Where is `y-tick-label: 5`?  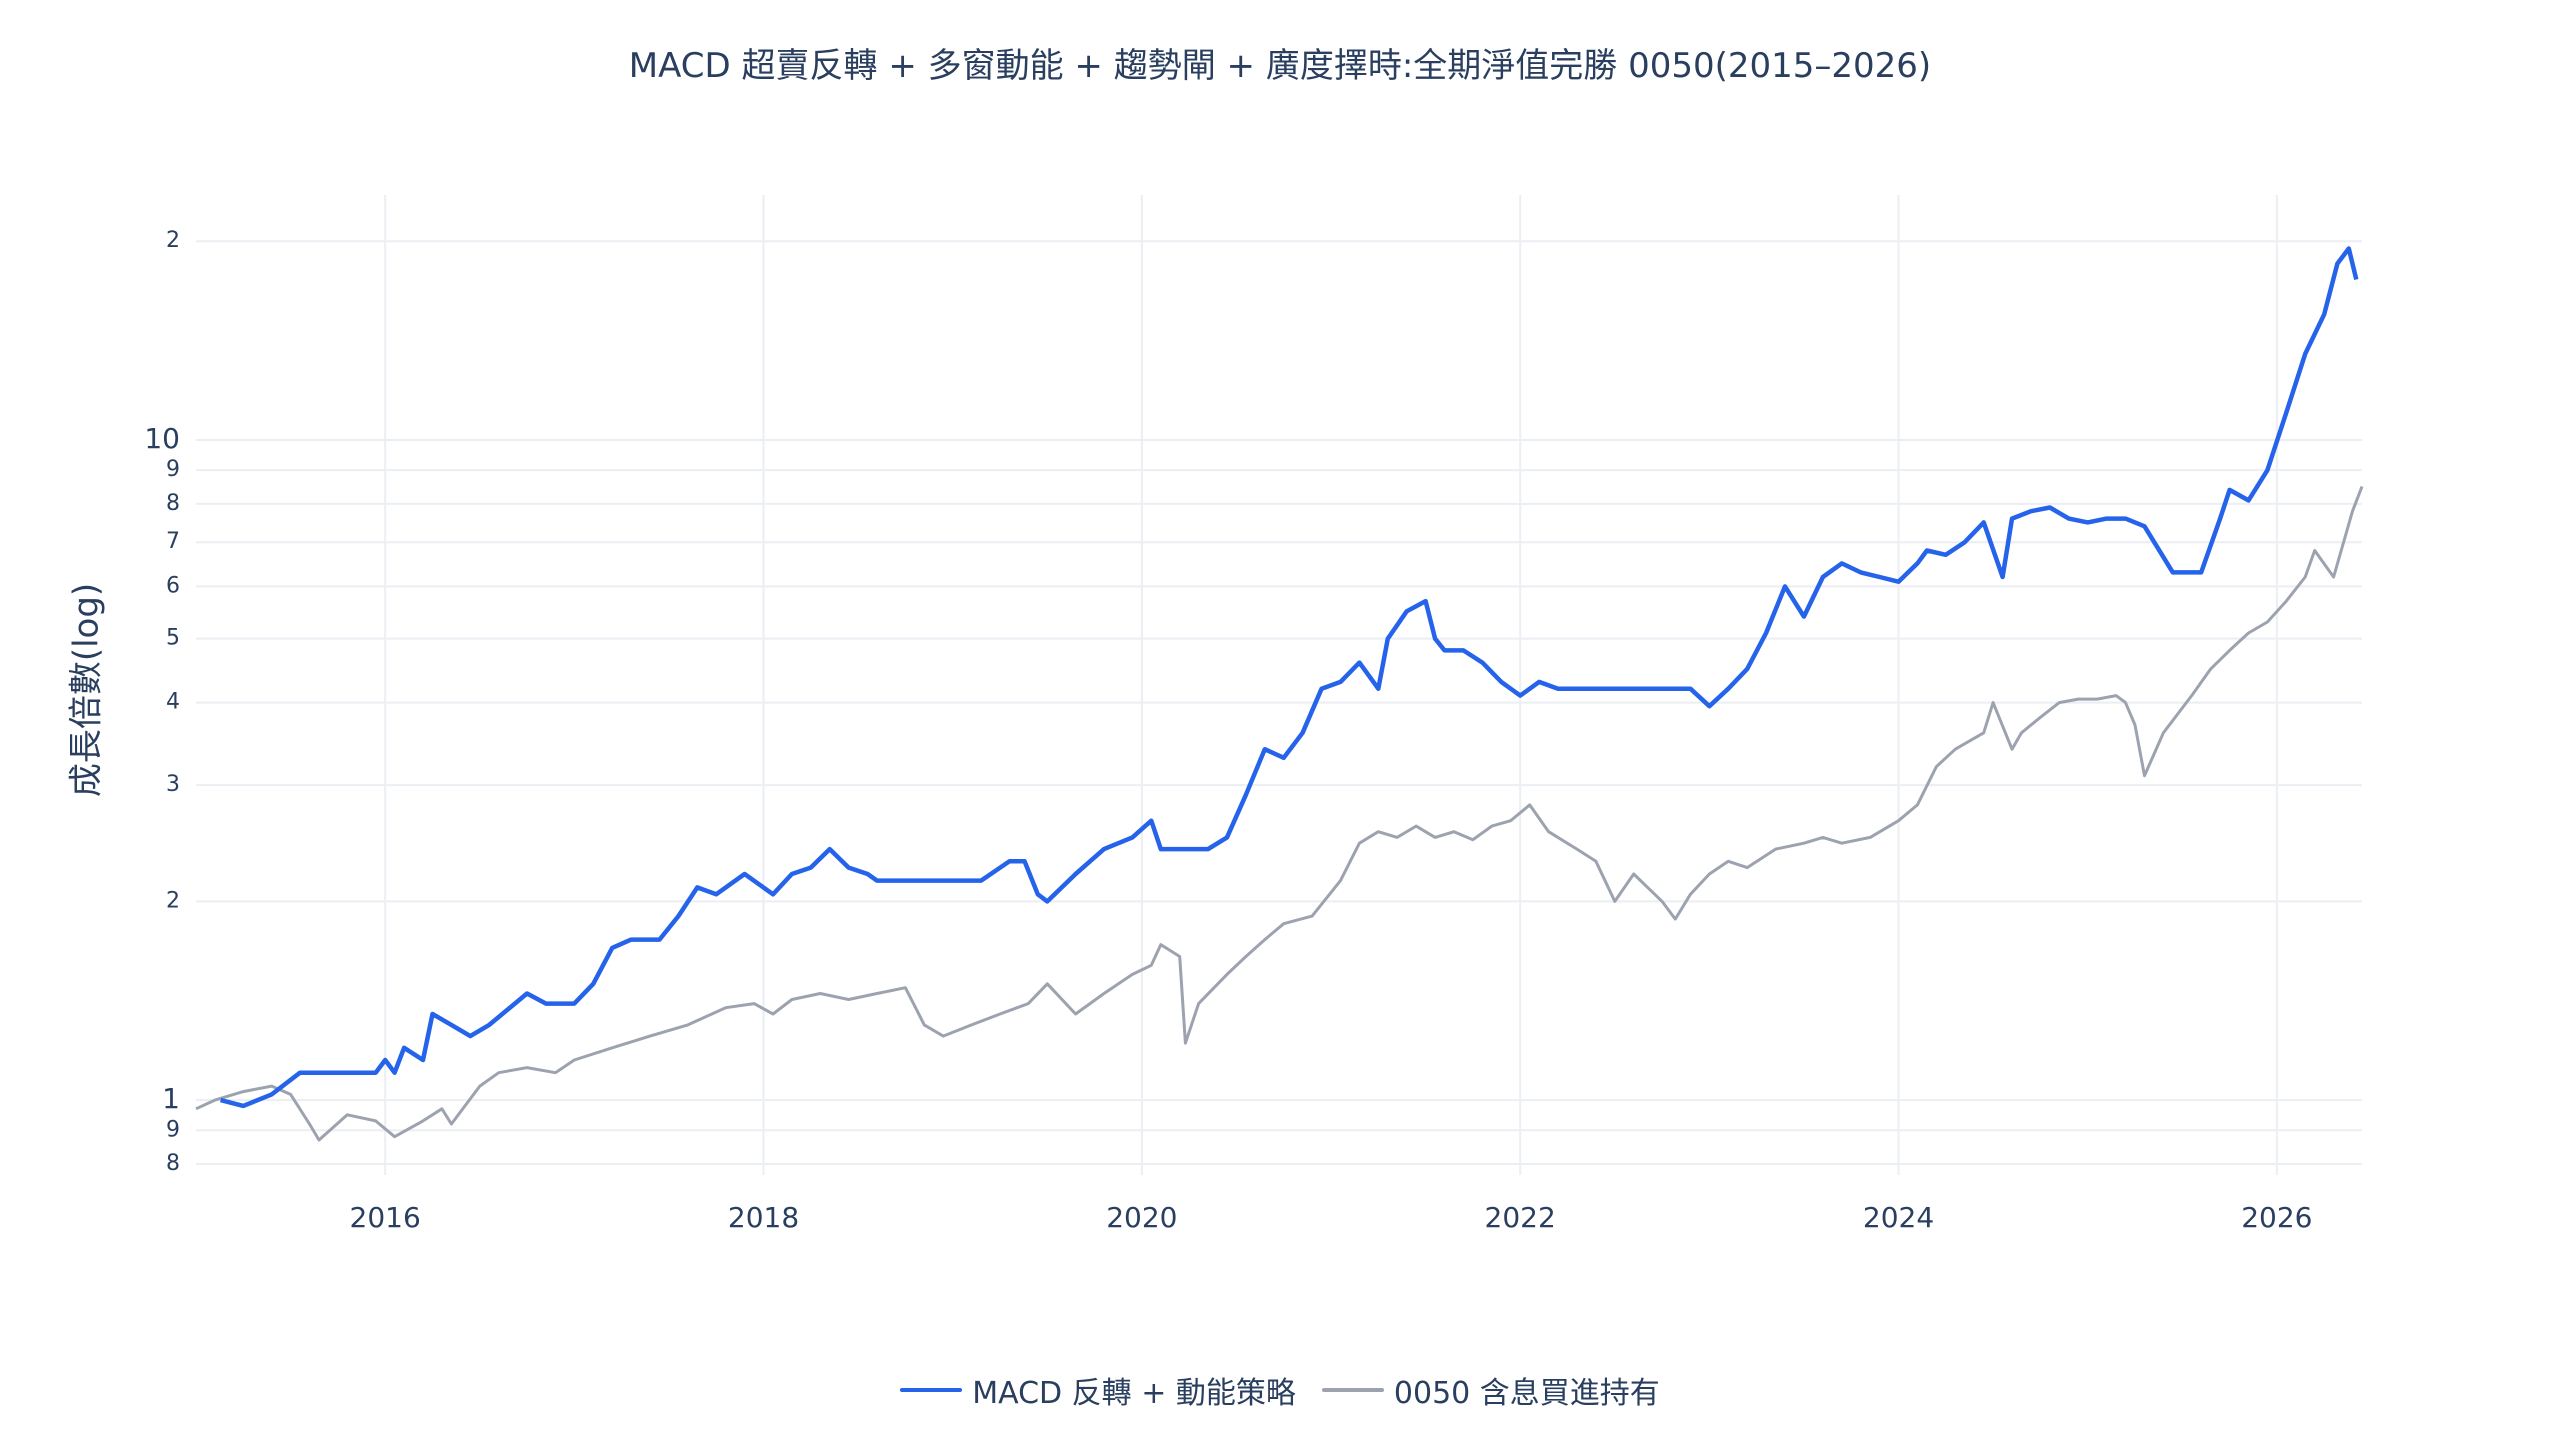
y-tick-label: 5 is located at coordinates (173, 638).